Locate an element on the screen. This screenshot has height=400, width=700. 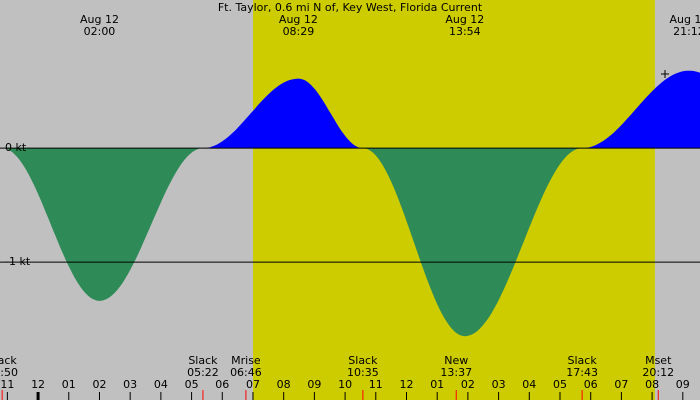
event-time: 10:35 is located at coordinates (363, 372).